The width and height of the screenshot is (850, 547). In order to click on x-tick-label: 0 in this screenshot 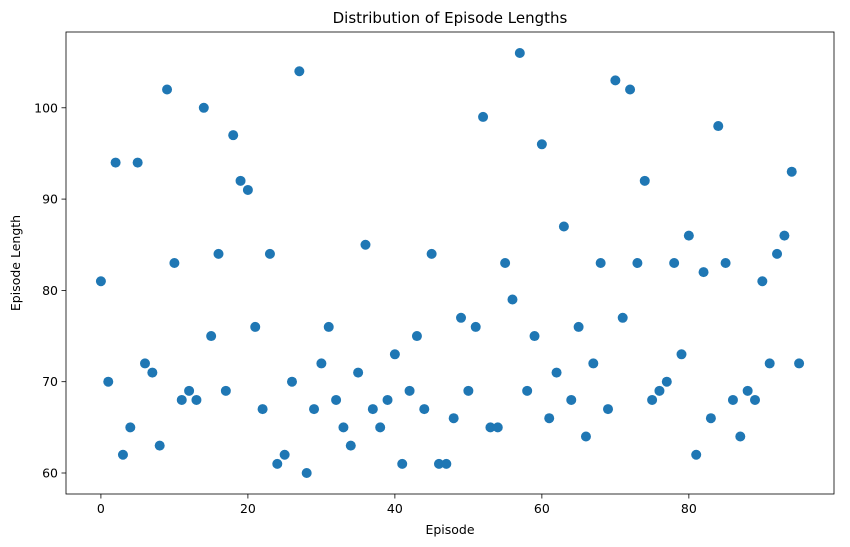, I will do `click(101, 508)`.